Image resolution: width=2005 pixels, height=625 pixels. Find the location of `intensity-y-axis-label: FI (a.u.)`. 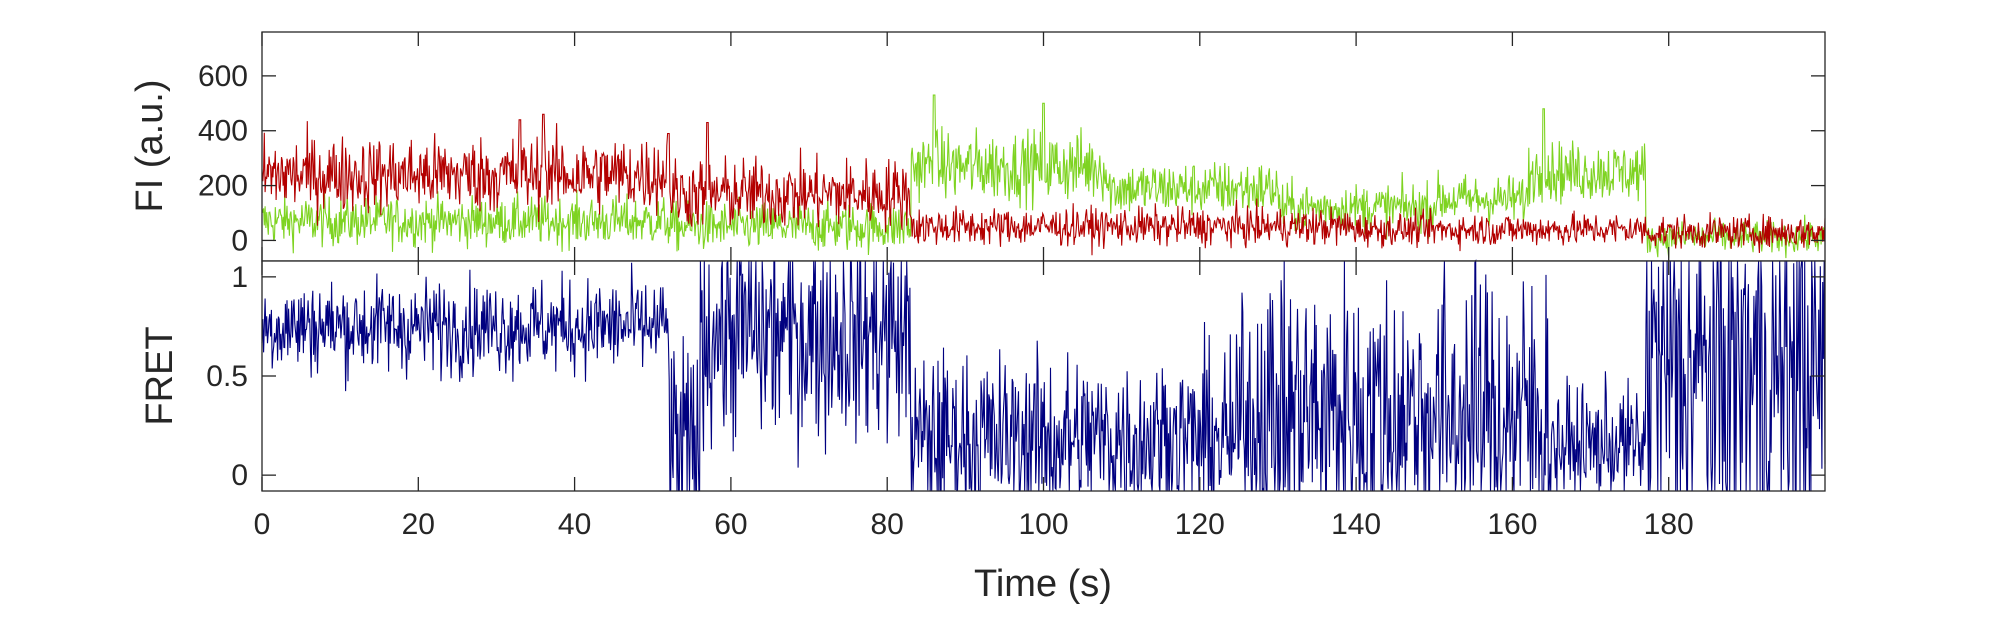

intensity-y-axis-label: FI (a.u.) is located at coordinates (150, 145).